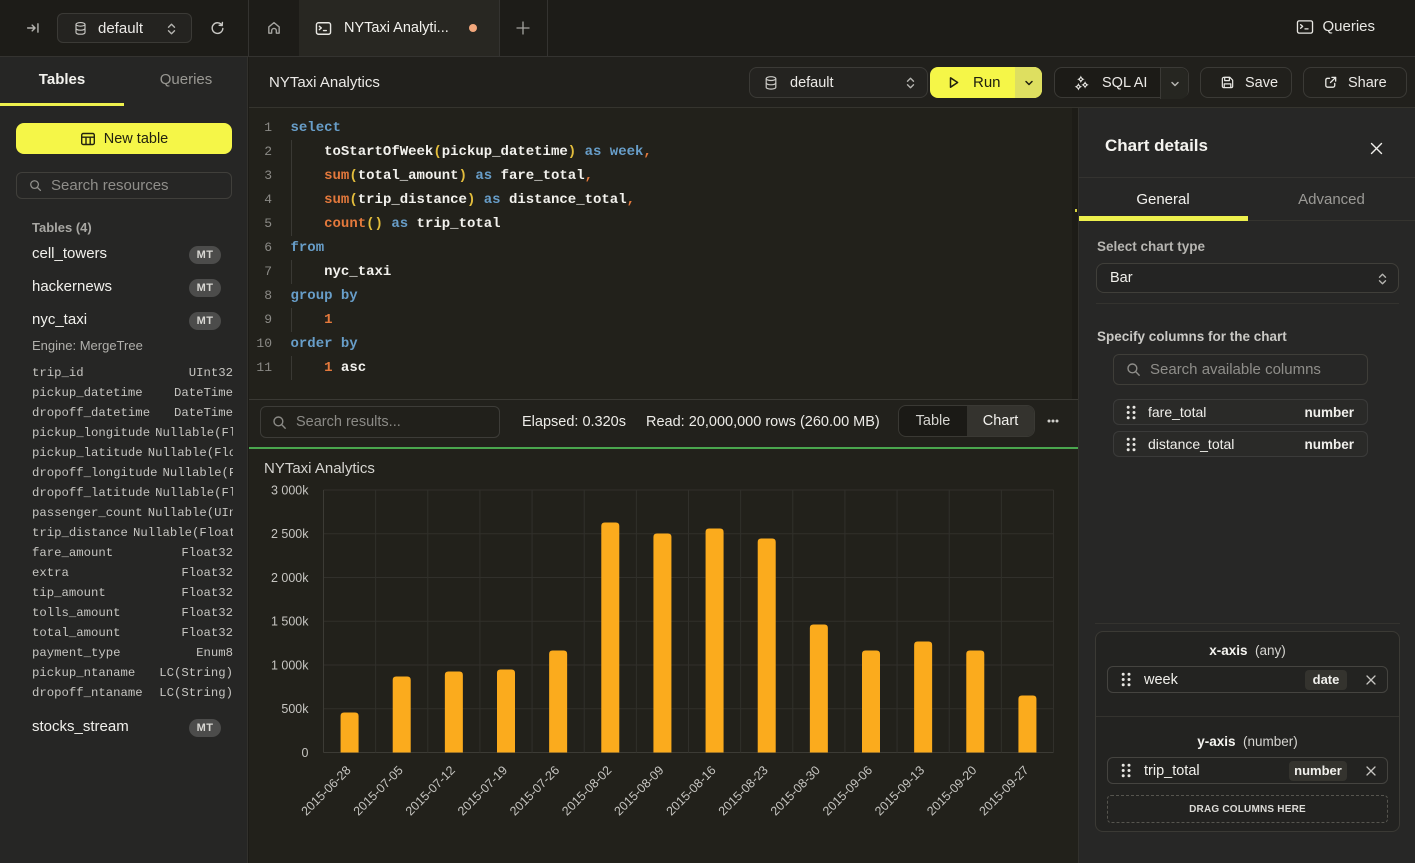 The width and height of the screenshot is (1415, 863). Describe the element at coordinates (951, 790) in the screenshot. I see `svg-text: 2015-09-20` at that location.